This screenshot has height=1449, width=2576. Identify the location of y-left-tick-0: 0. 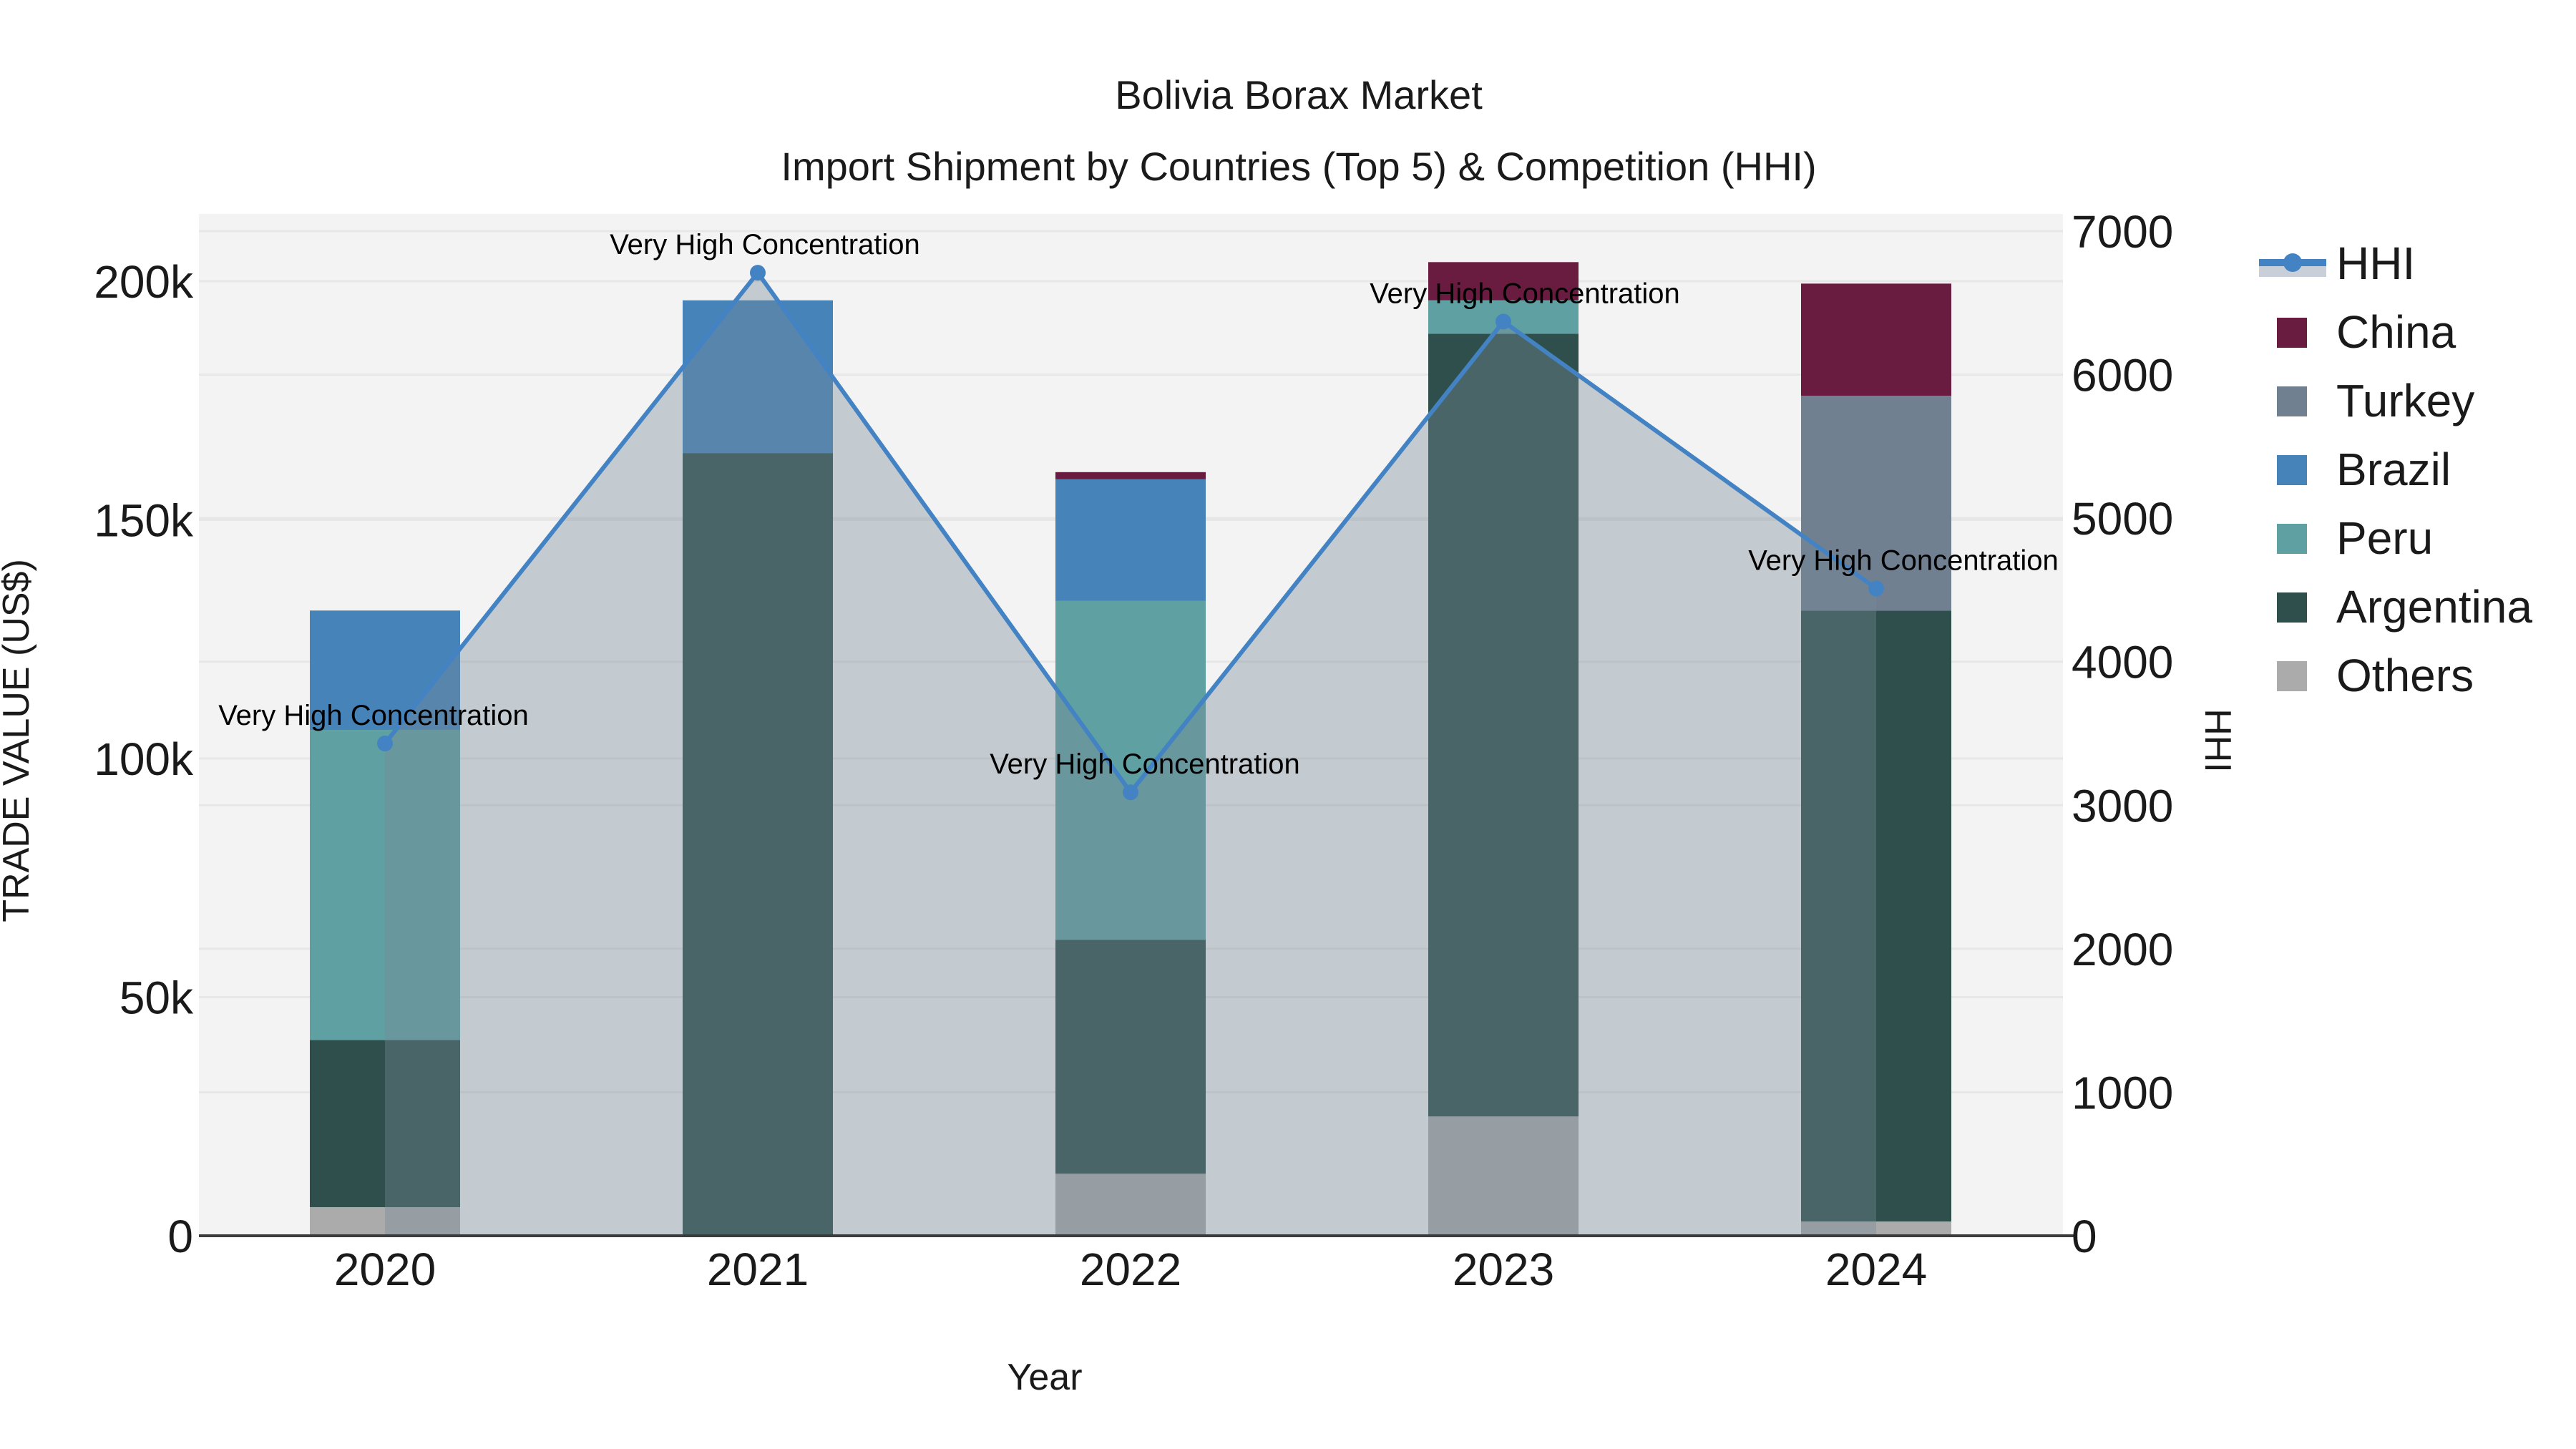
(180, 1236).